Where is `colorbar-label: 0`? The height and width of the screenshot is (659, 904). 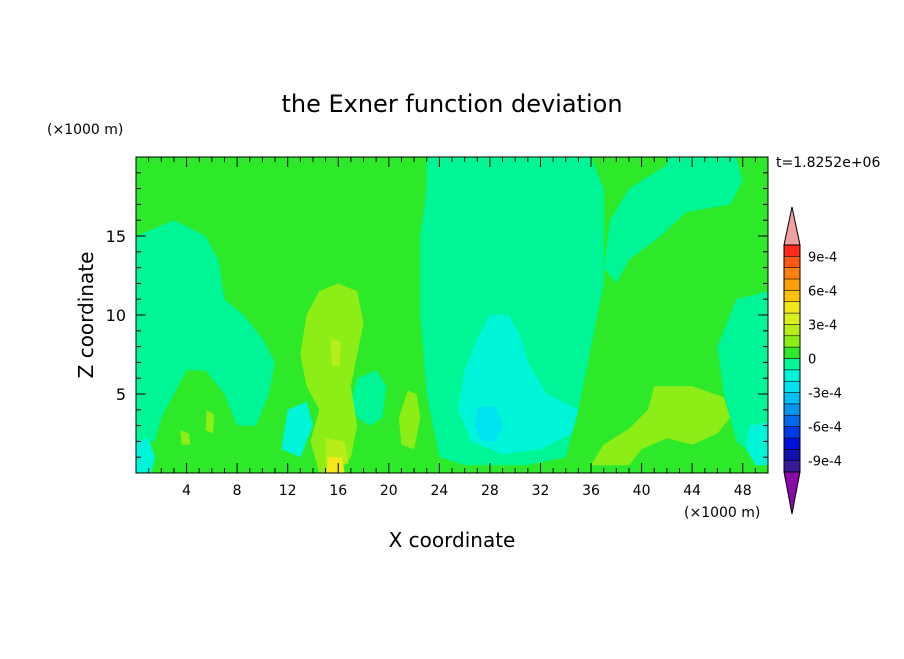
colorbar-label: 0 is located at coordinates (812, 360).